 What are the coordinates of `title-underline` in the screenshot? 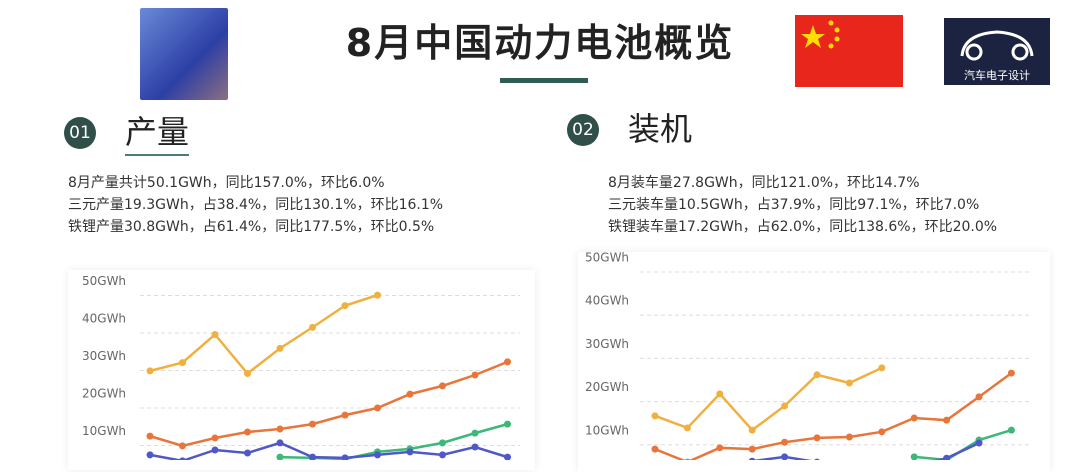 It's located at (544, 80).